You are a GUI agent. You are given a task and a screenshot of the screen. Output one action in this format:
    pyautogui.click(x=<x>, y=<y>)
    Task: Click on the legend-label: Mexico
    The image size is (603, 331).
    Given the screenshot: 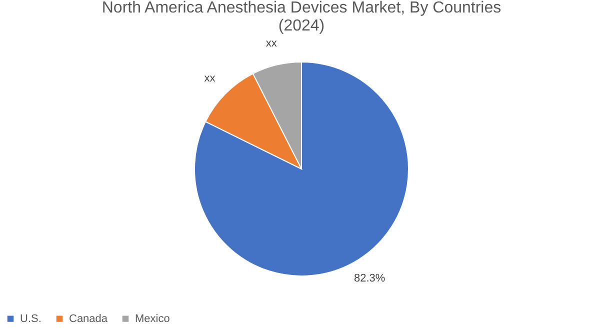 What is the action you would take?
    pyautogui.click(x=152, y=318)
    